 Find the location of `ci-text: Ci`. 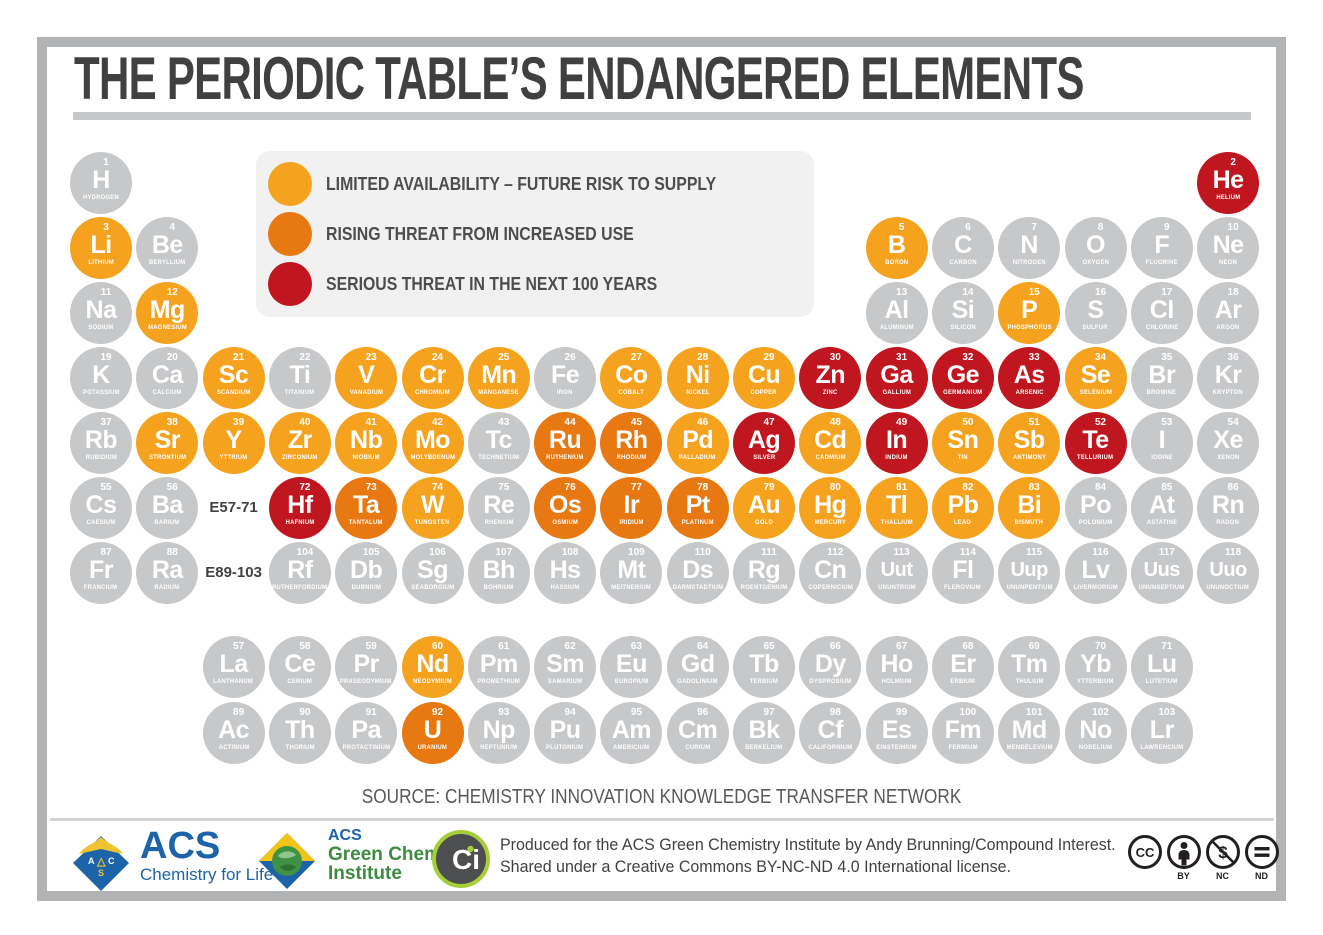

ci-text: Ci is located at coordinates (466, 859).